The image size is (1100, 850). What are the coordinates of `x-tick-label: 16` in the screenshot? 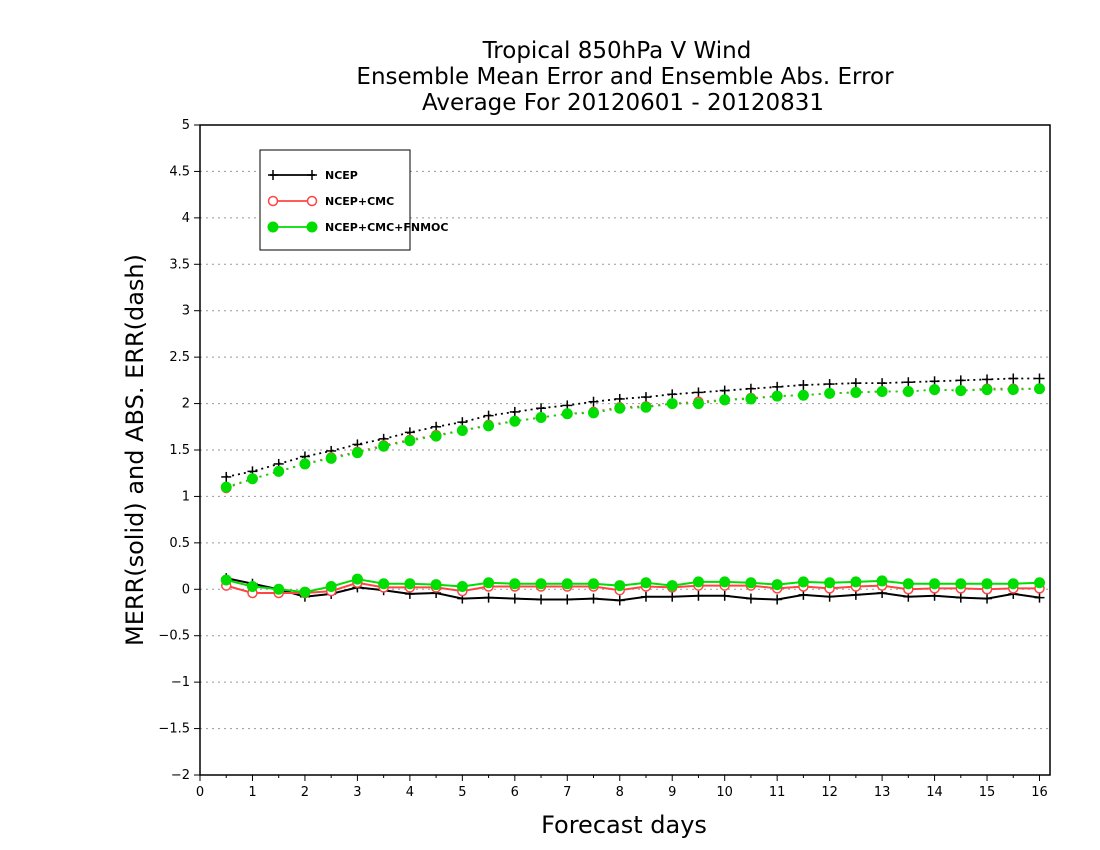 It's located at (1039, 792).